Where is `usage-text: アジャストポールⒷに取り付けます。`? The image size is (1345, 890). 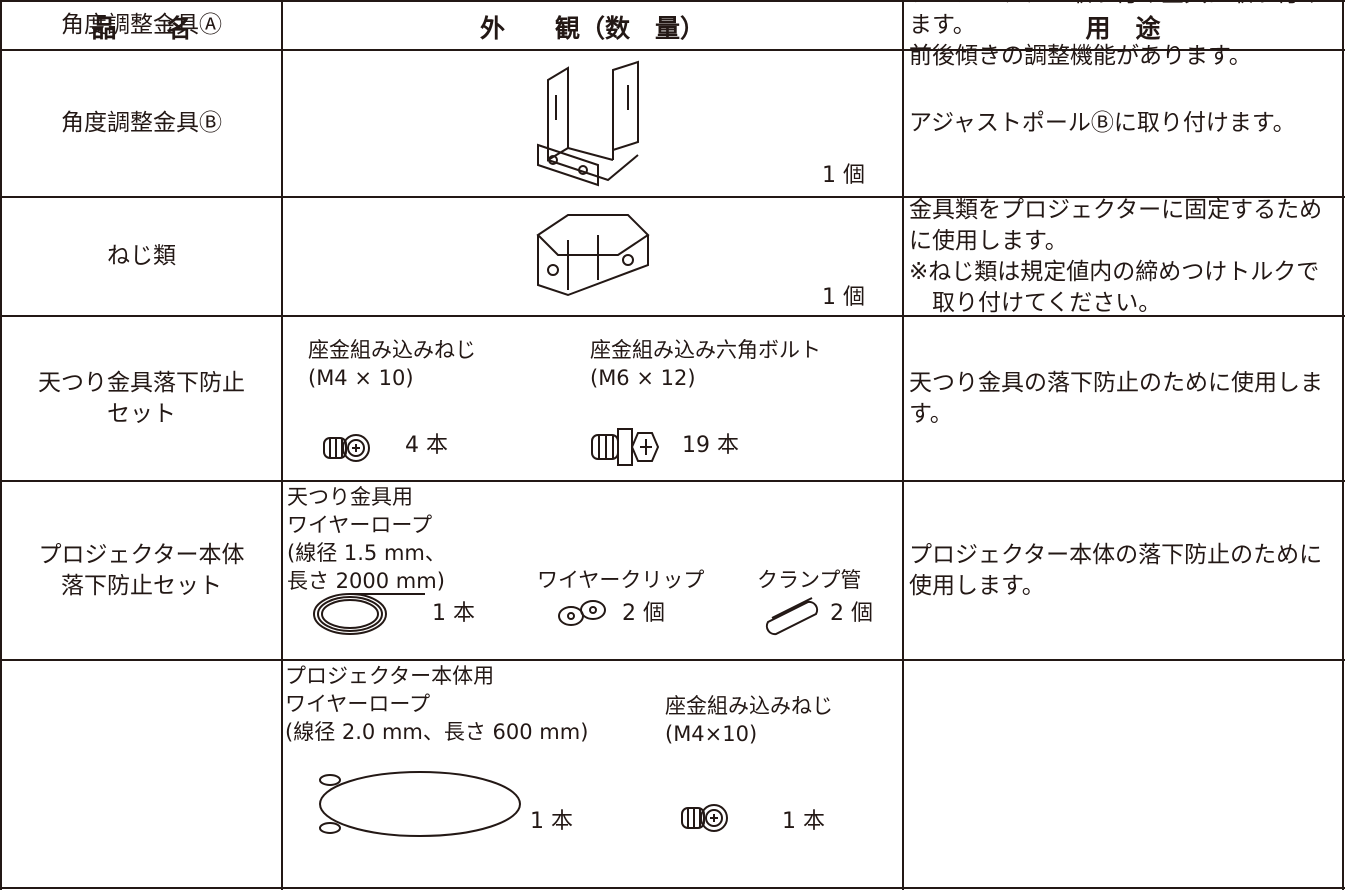
usage-text: アジャストポールⒷに取り付けます。 is located at coordinates (1102, 123).